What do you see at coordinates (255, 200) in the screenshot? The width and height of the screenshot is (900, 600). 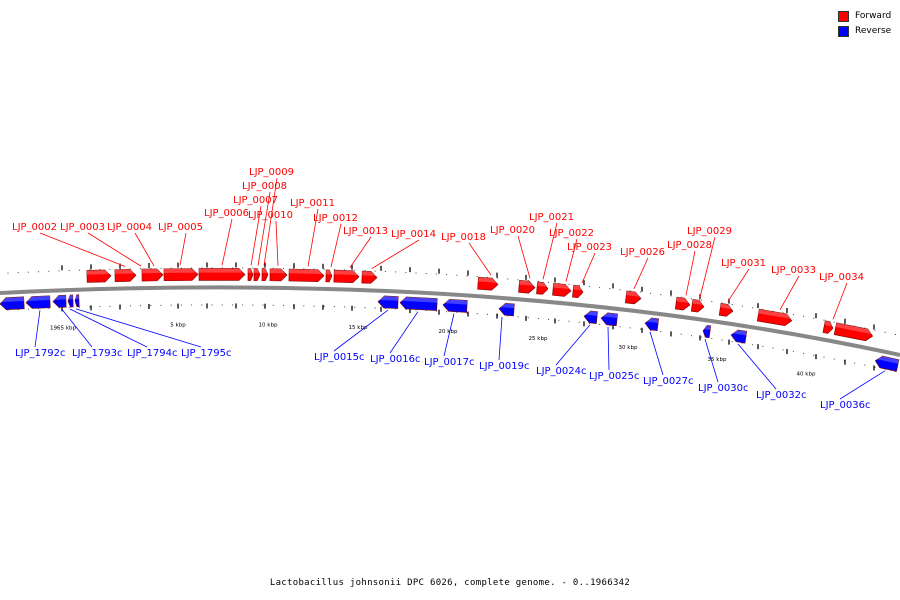 I see `forward-gene-label: LJP_0007` at bounding box center [255, 200].